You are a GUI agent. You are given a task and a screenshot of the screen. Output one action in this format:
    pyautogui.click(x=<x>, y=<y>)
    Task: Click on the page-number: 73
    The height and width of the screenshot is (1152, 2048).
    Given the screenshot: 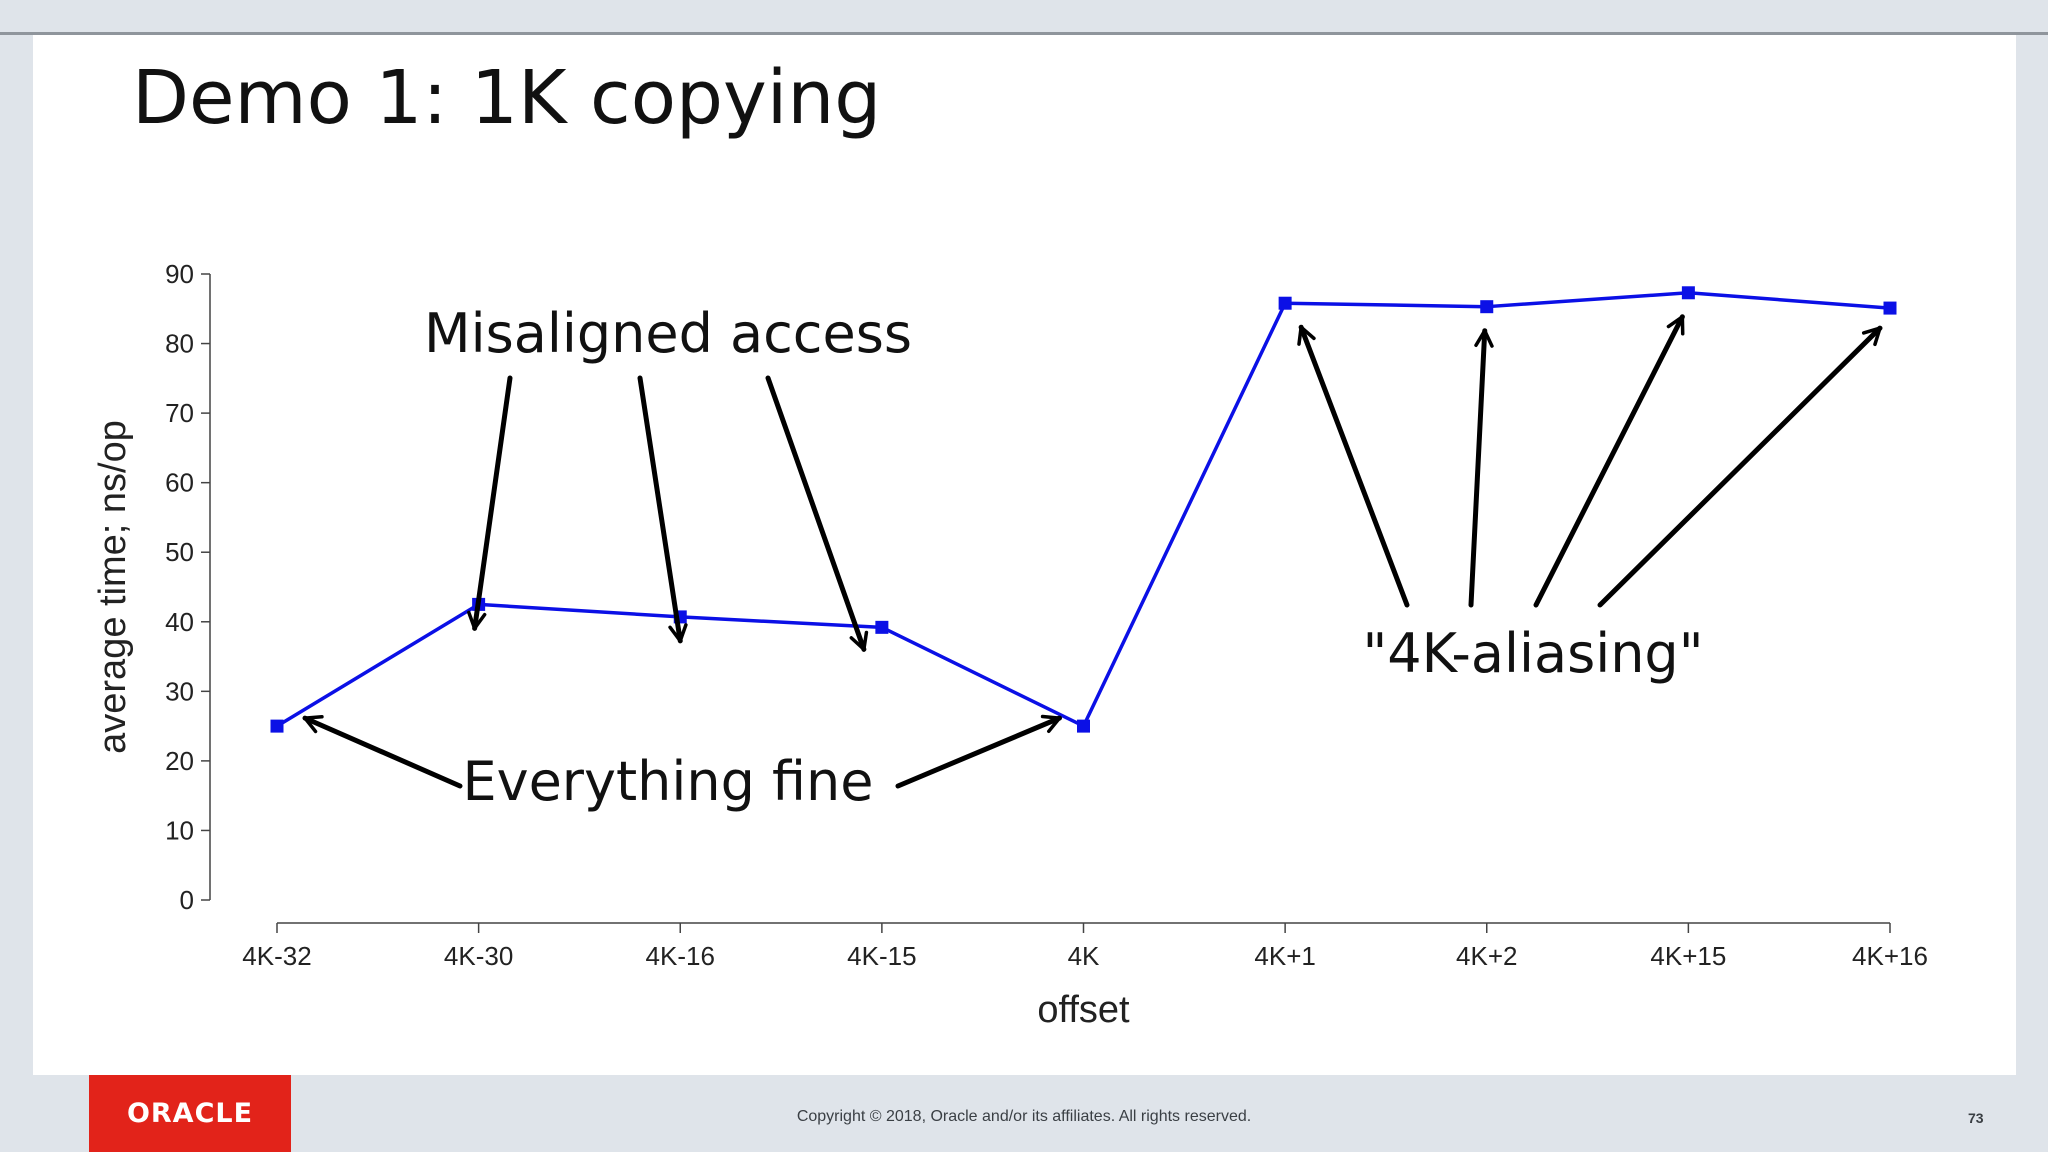 What is the action you would take?
    pyautogui.click(x=1976, y=1118)
    